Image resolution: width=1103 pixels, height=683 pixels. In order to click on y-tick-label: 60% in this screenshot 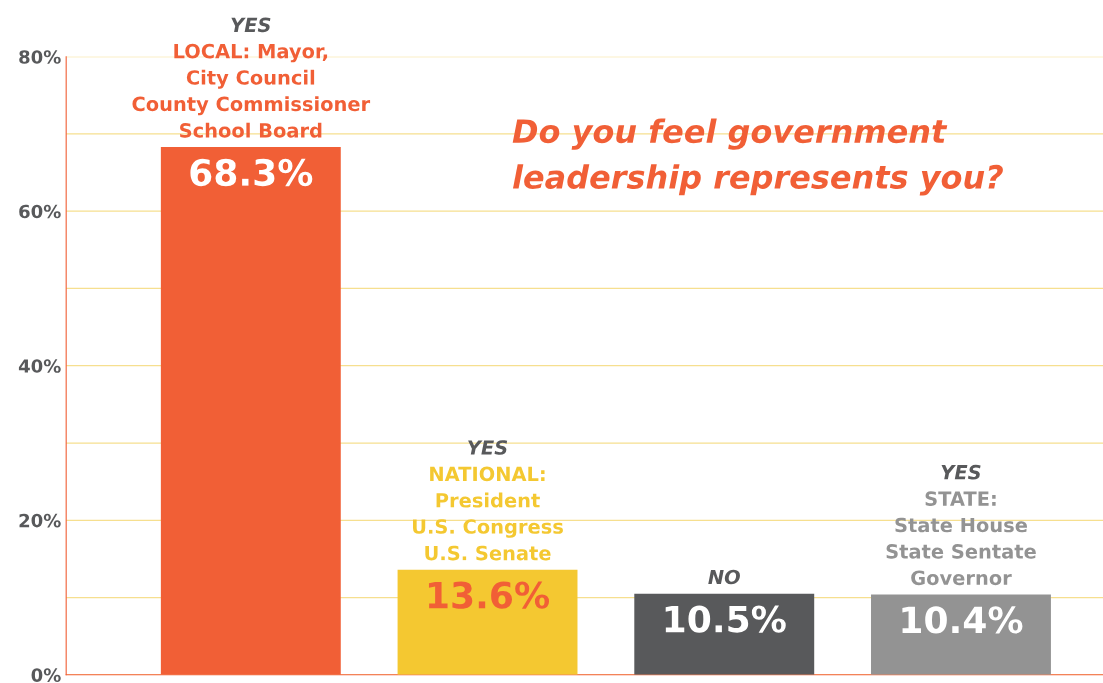, I will do `click(40, 211)`.